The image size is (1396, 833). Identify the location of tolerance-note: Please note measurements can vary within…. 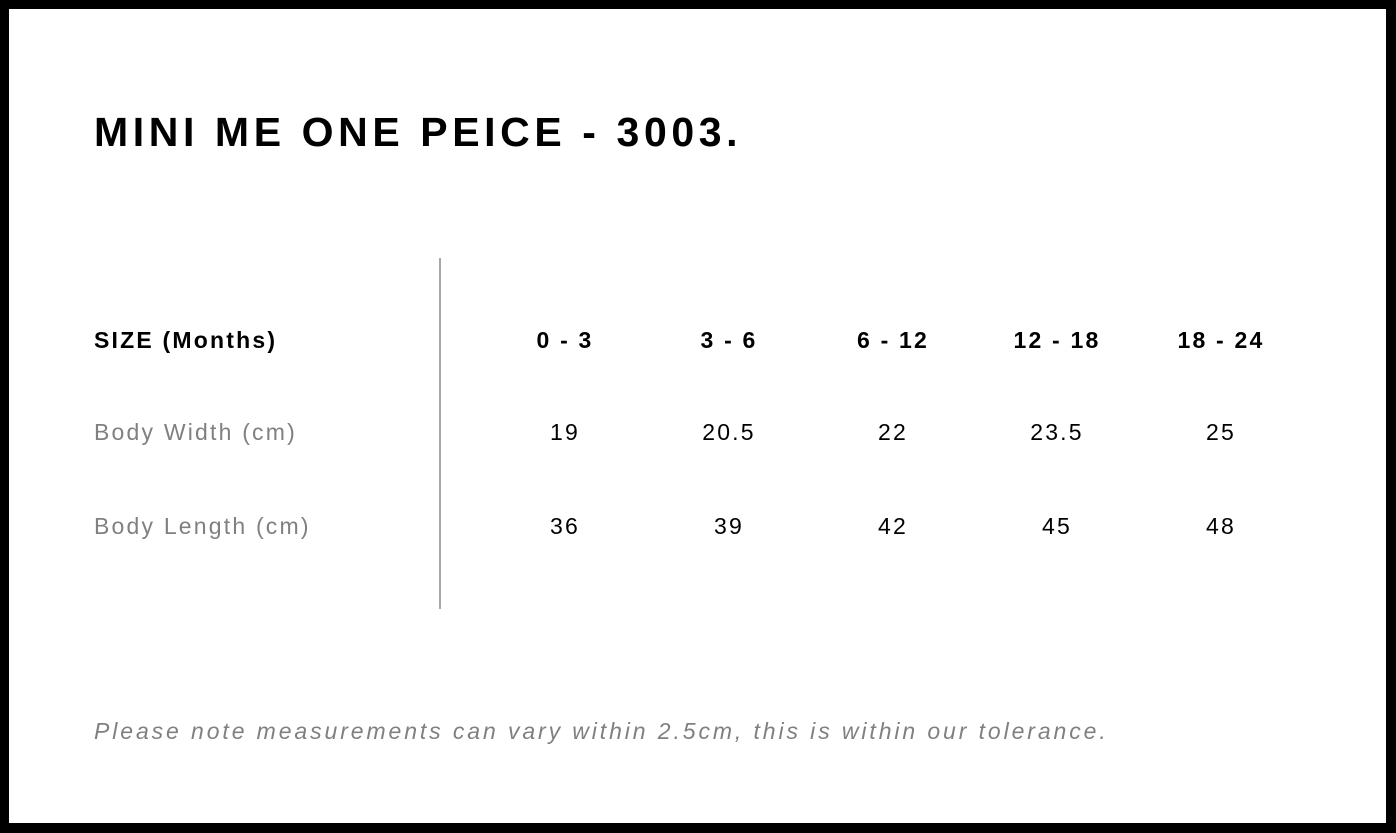
(601, 731).